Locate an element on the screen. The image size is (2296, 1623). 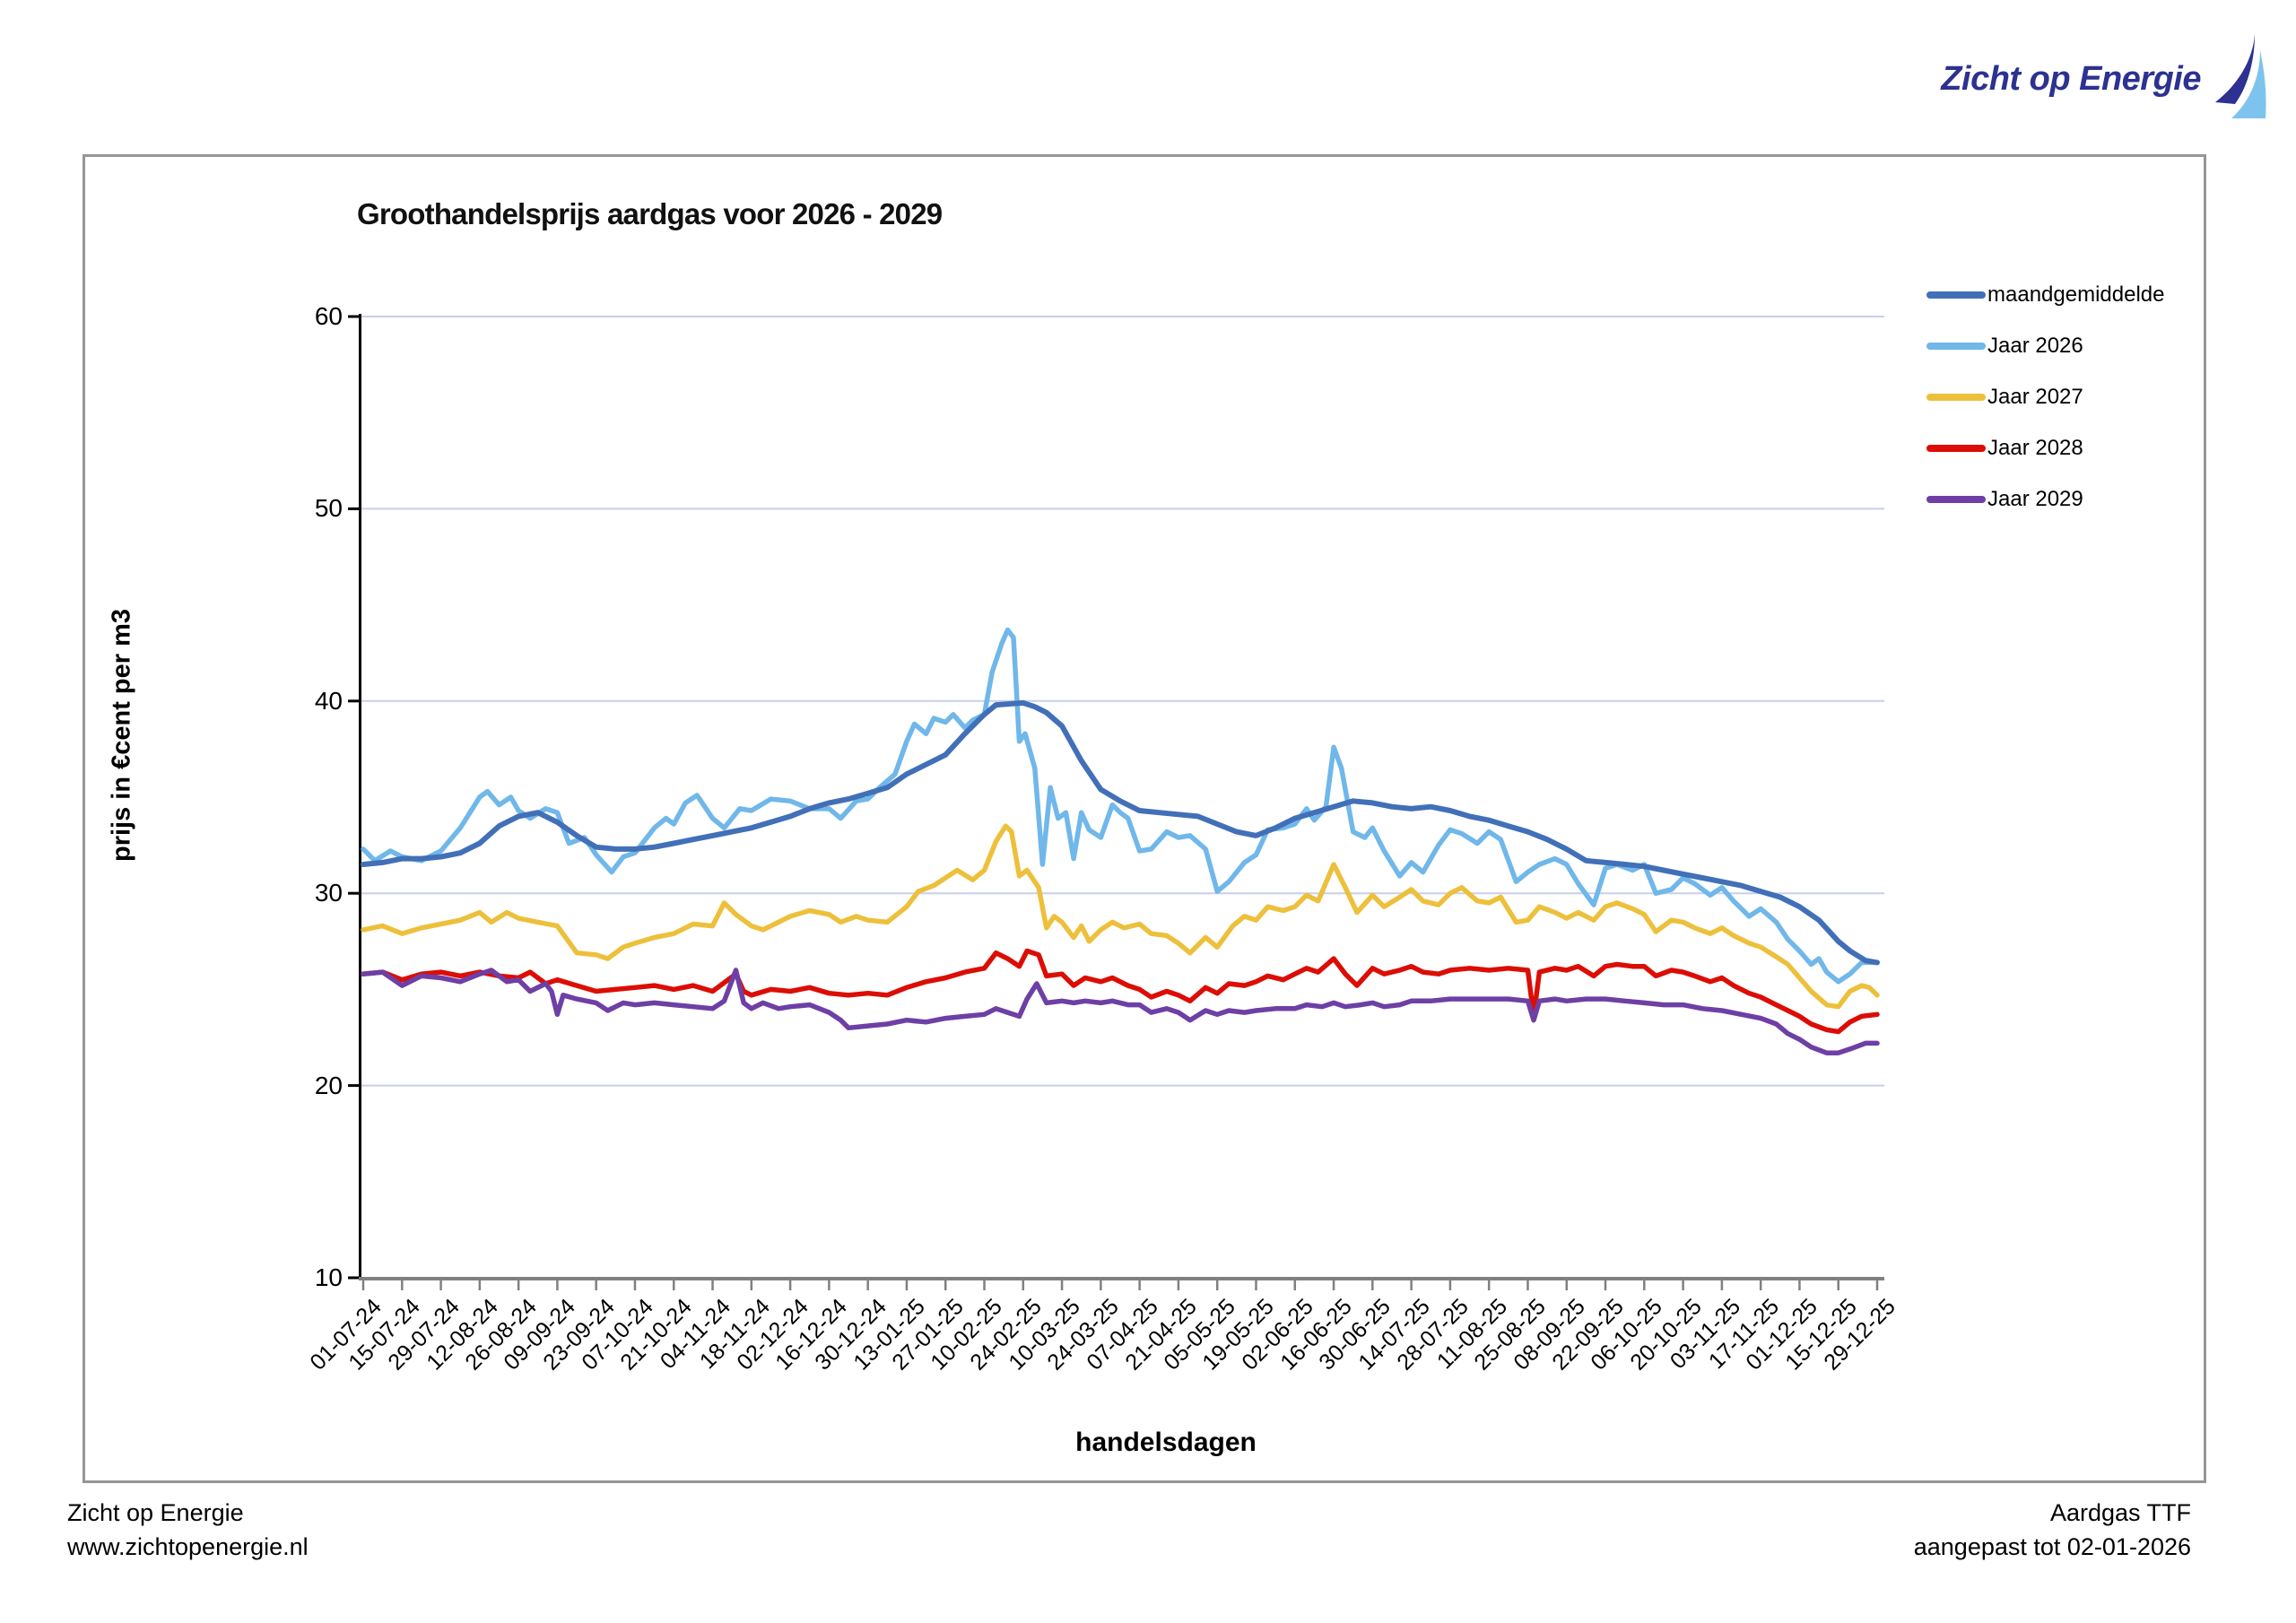
legend-item: maandgemiddelde is located at coordinates (2045, 294).